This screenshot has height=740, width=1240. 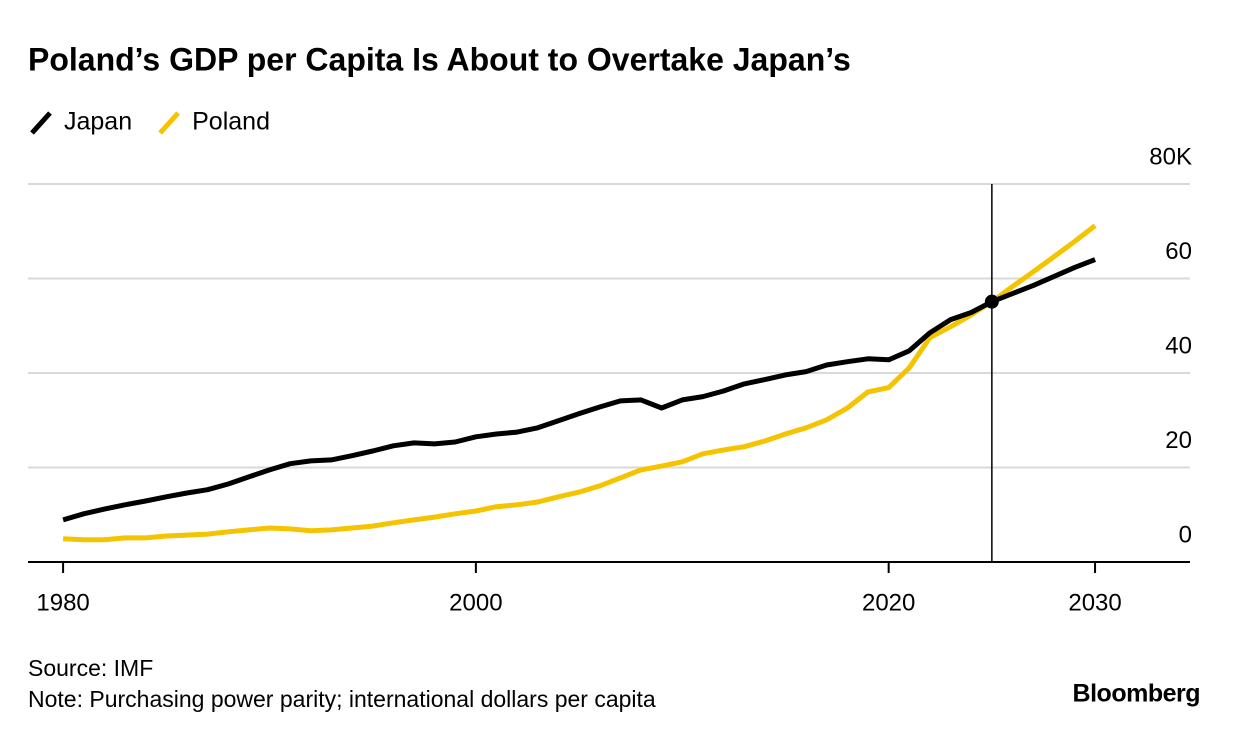 What do you see at coordinates (991, 301) in the screenshot?
I see `highlight-dot` at bounding box center [991, 301].